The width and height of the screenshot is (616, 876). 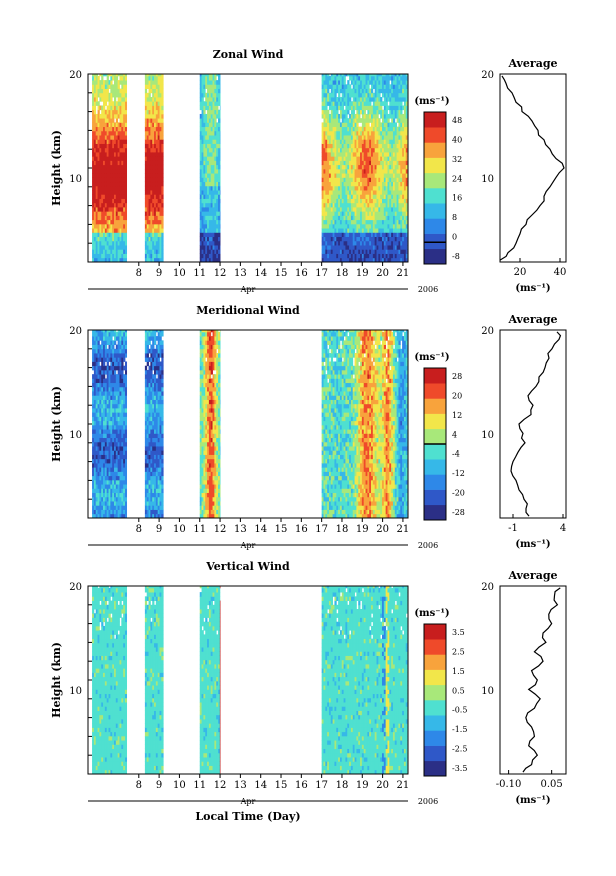 What do you see at coordinates (403, 273) in the screenshot?
I see `x-tick-label: 21` at bounding box center [403, 273].